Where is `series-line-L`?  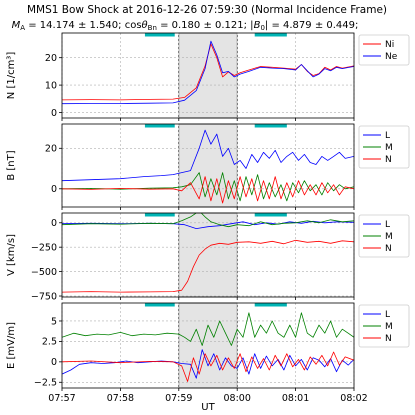 series-line-L is located at coordinates (208, 155).